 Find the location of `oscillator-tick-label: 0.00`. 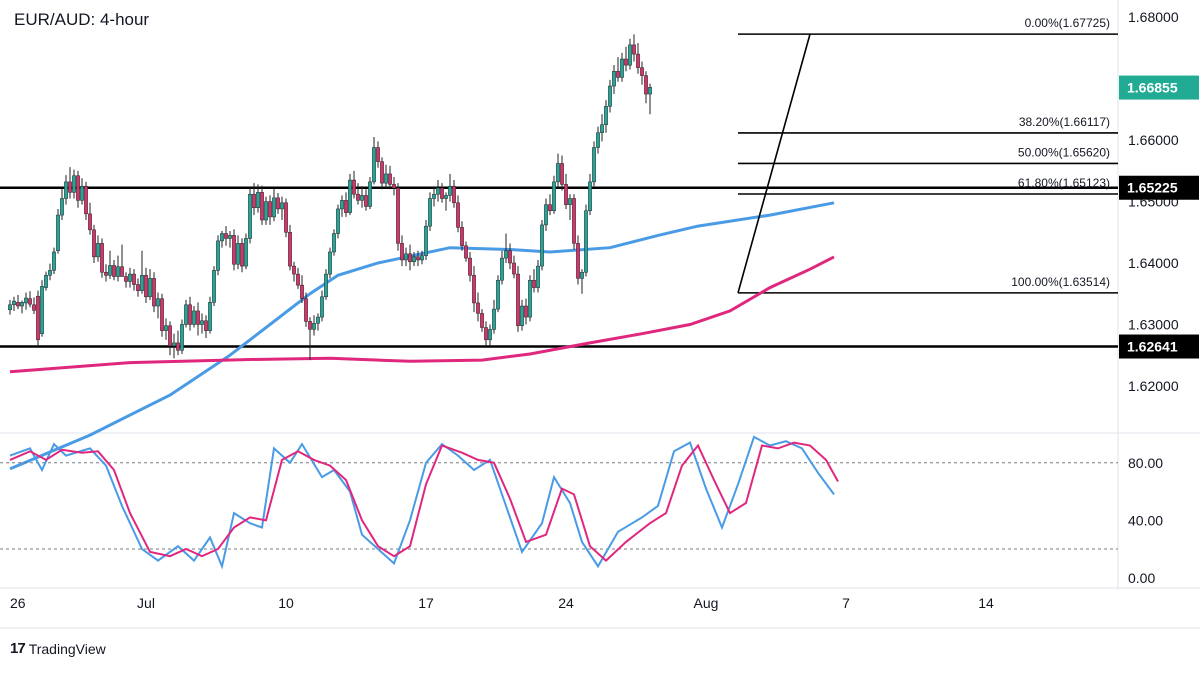

oscillator-tick-label: 0.00 is located at coordinates (1141, 578).